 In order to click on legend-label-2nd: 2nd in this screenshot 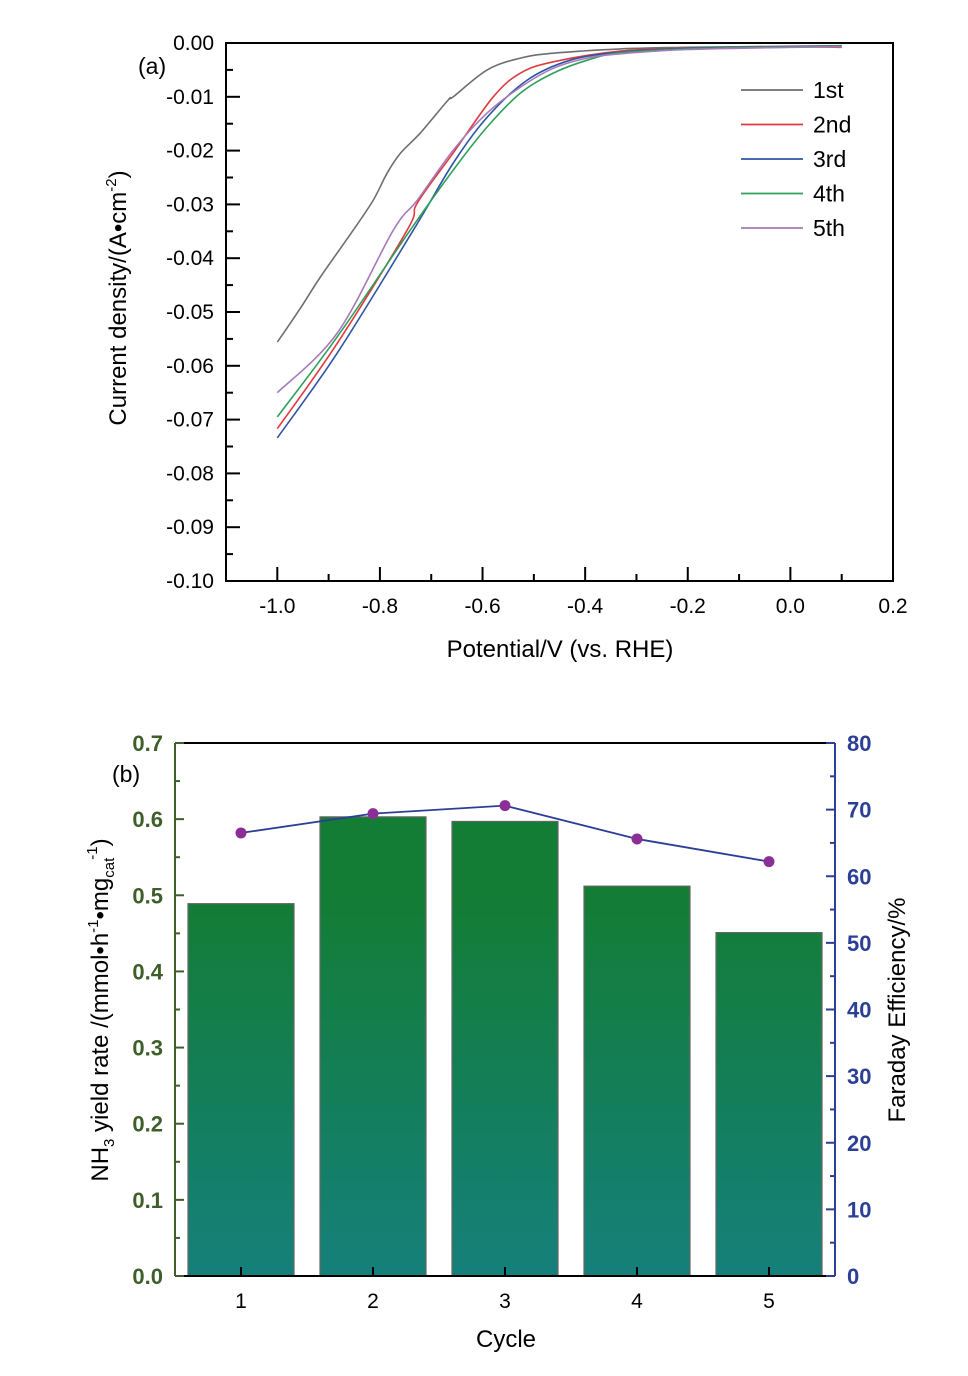, I will do `click(832, 125)`.